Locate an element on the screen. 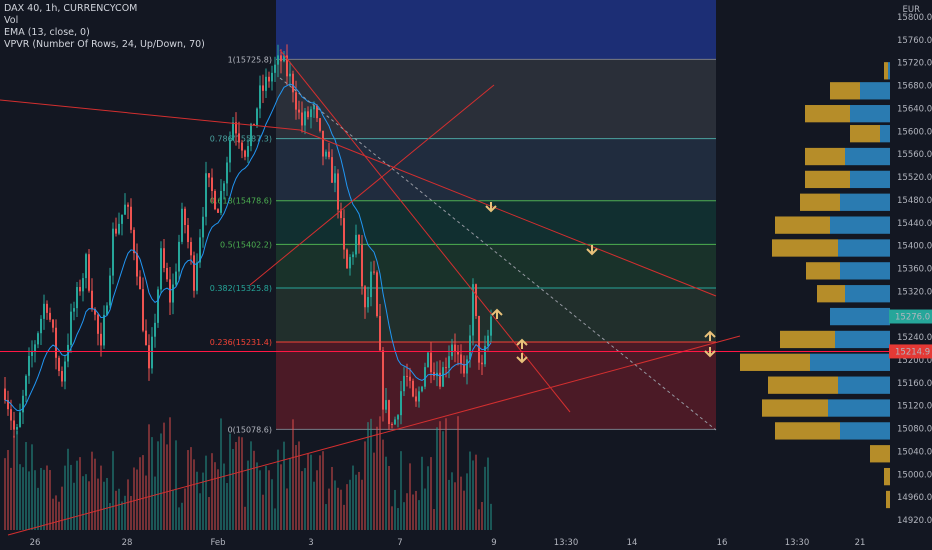  price-tick-label: 15080.0 is located at coordinates (914, 430).